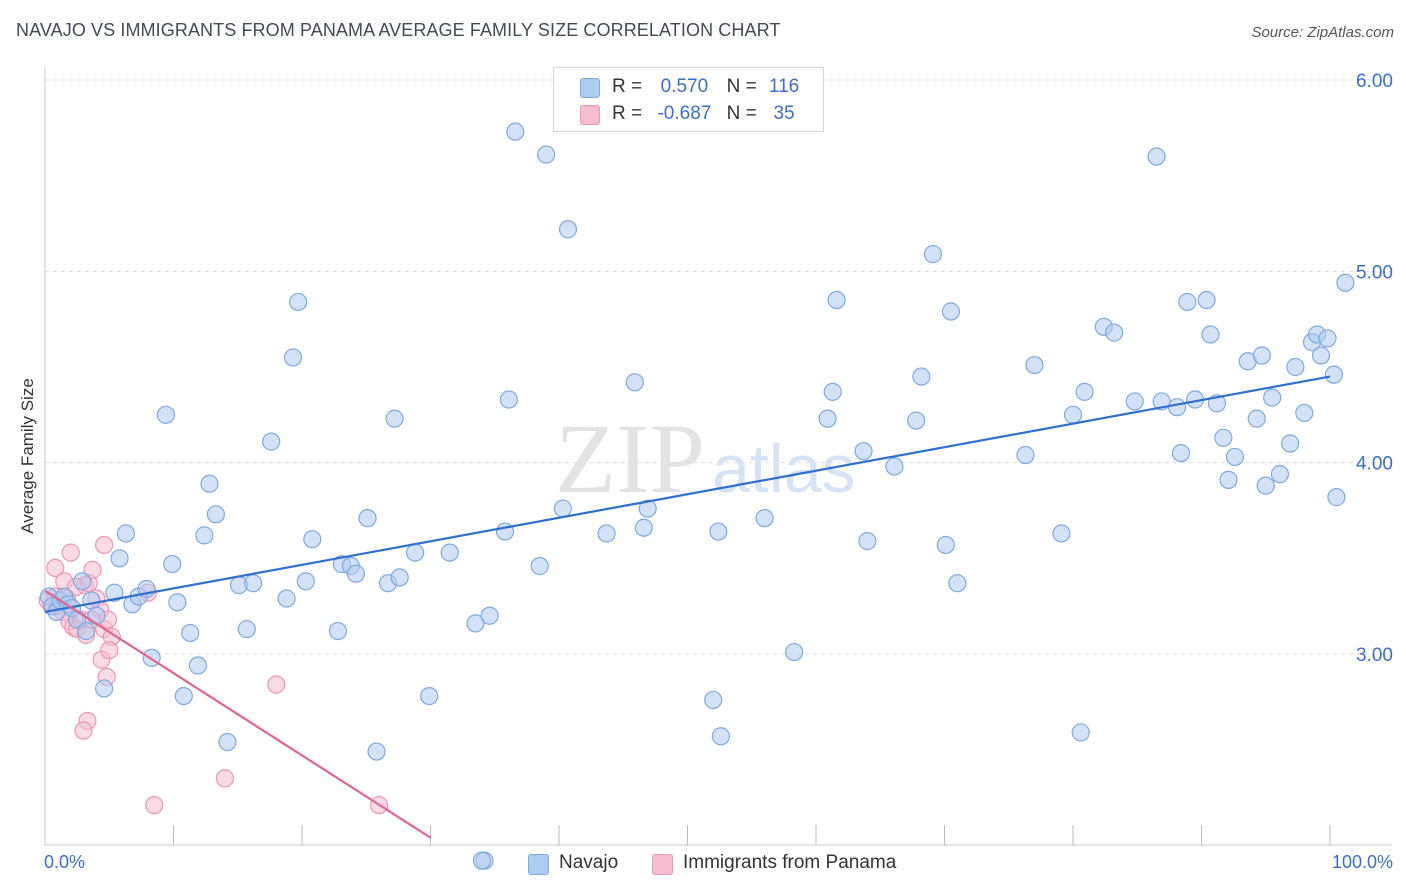 This screenshot has width=1406, height=892. Describe the element at coordinates (238, 714) in the screenshot. I see `panama-trend-line` at that location.